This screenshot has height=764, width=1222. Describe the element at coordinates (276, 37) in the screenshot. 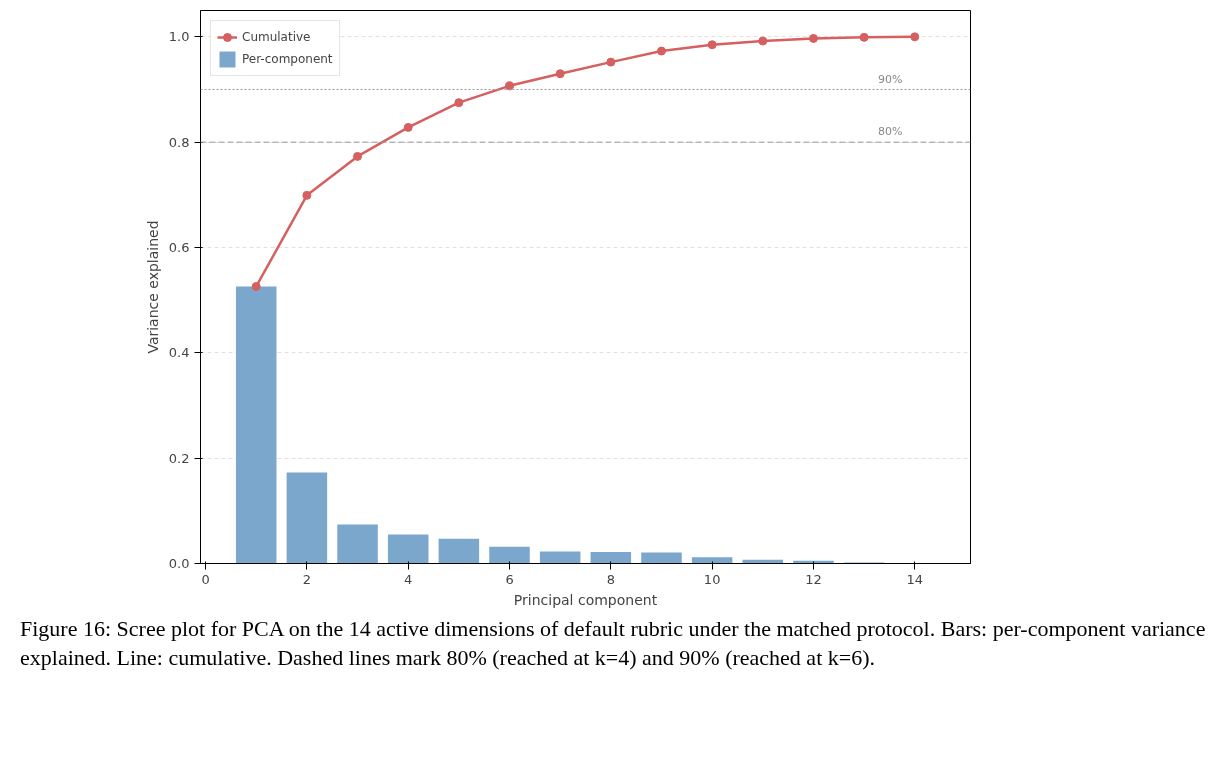

I see `legend-label: Cumulative` at that location.